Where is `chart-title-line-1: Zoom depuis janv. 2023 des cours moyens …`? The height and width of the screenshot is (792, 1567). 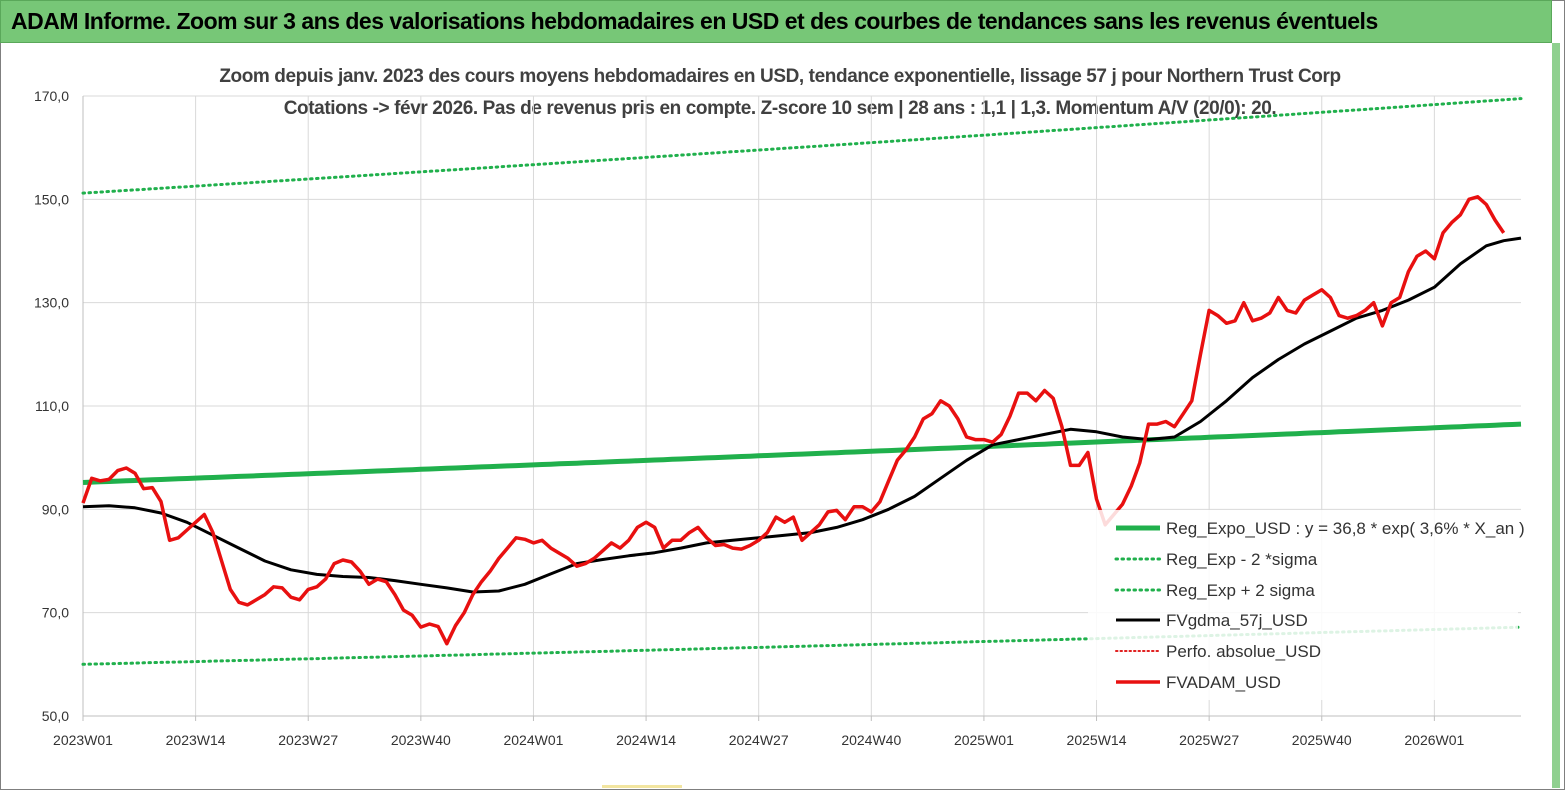 chart-title-line-1: Zoom depuis janv. 2023 des cours moyens … is located at coordinates (780, 76).